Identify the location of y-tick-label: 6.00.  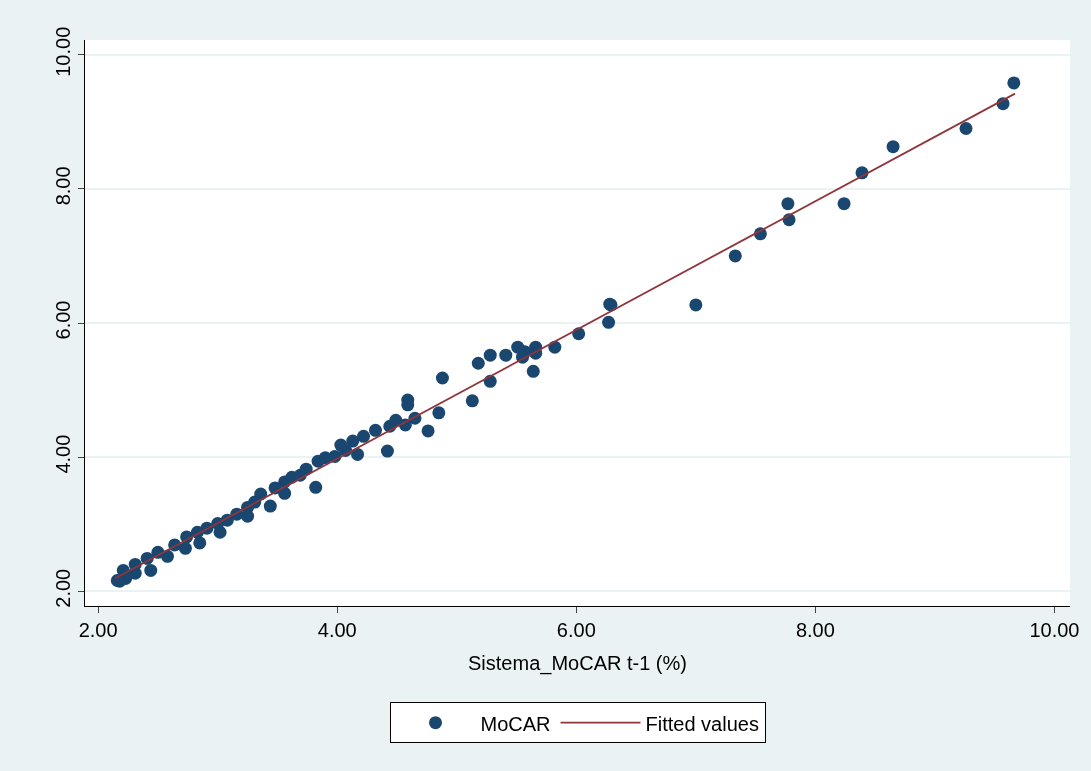
(63, 320).